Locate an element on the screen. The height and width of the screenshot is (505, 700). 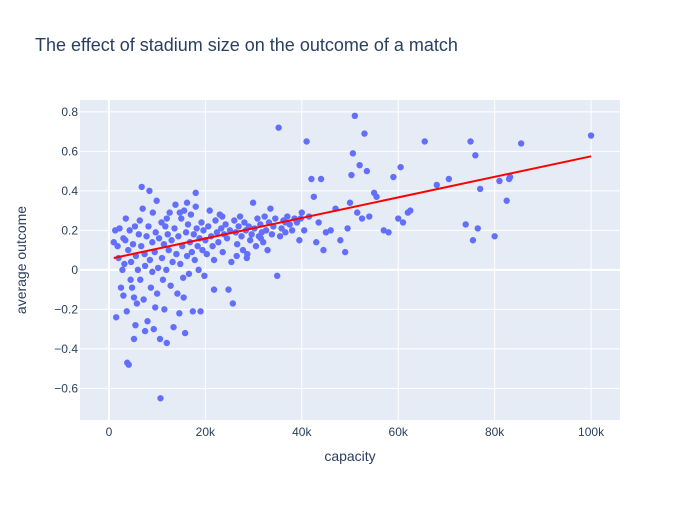
x-tick-label: 60k is located at coordinates (399, 432).